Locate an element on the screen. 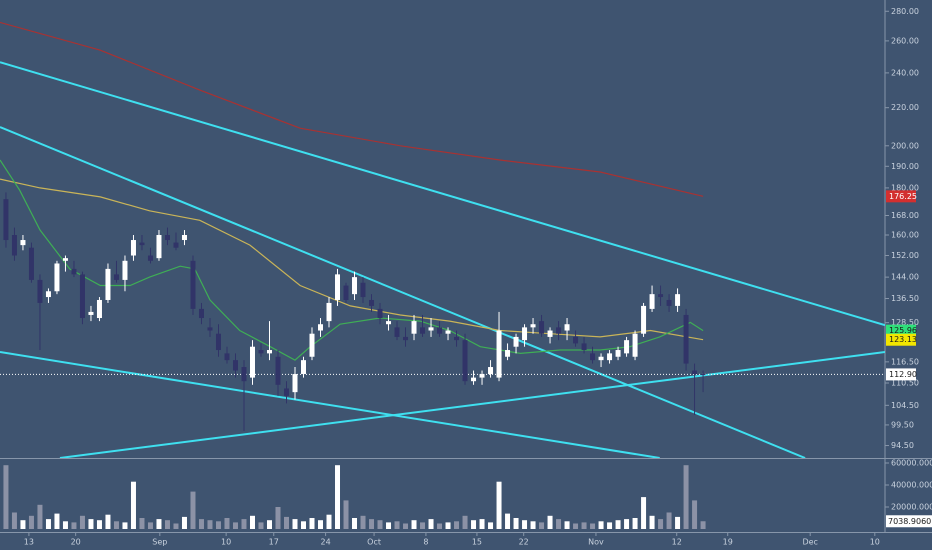 Image resolution: width=932 pixels, height=550 pixels. y-tick-label: 240.00 is located at coordinates (905, 72).